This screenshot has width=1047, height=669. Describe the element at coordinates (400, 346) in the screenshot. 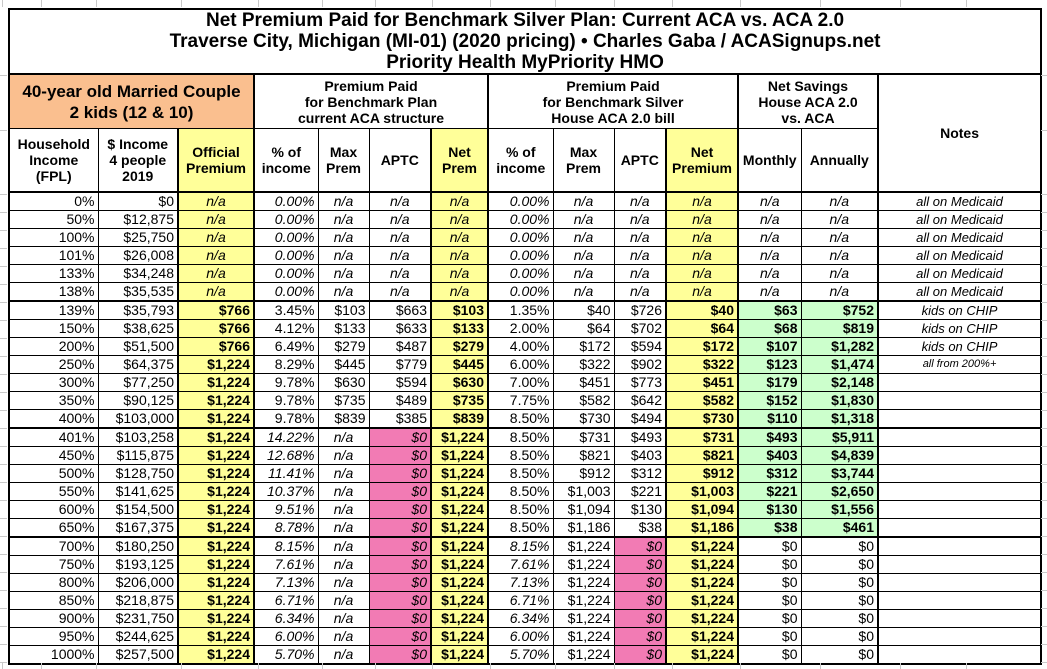

I see `aca-aptc-cell: $487` at that location.